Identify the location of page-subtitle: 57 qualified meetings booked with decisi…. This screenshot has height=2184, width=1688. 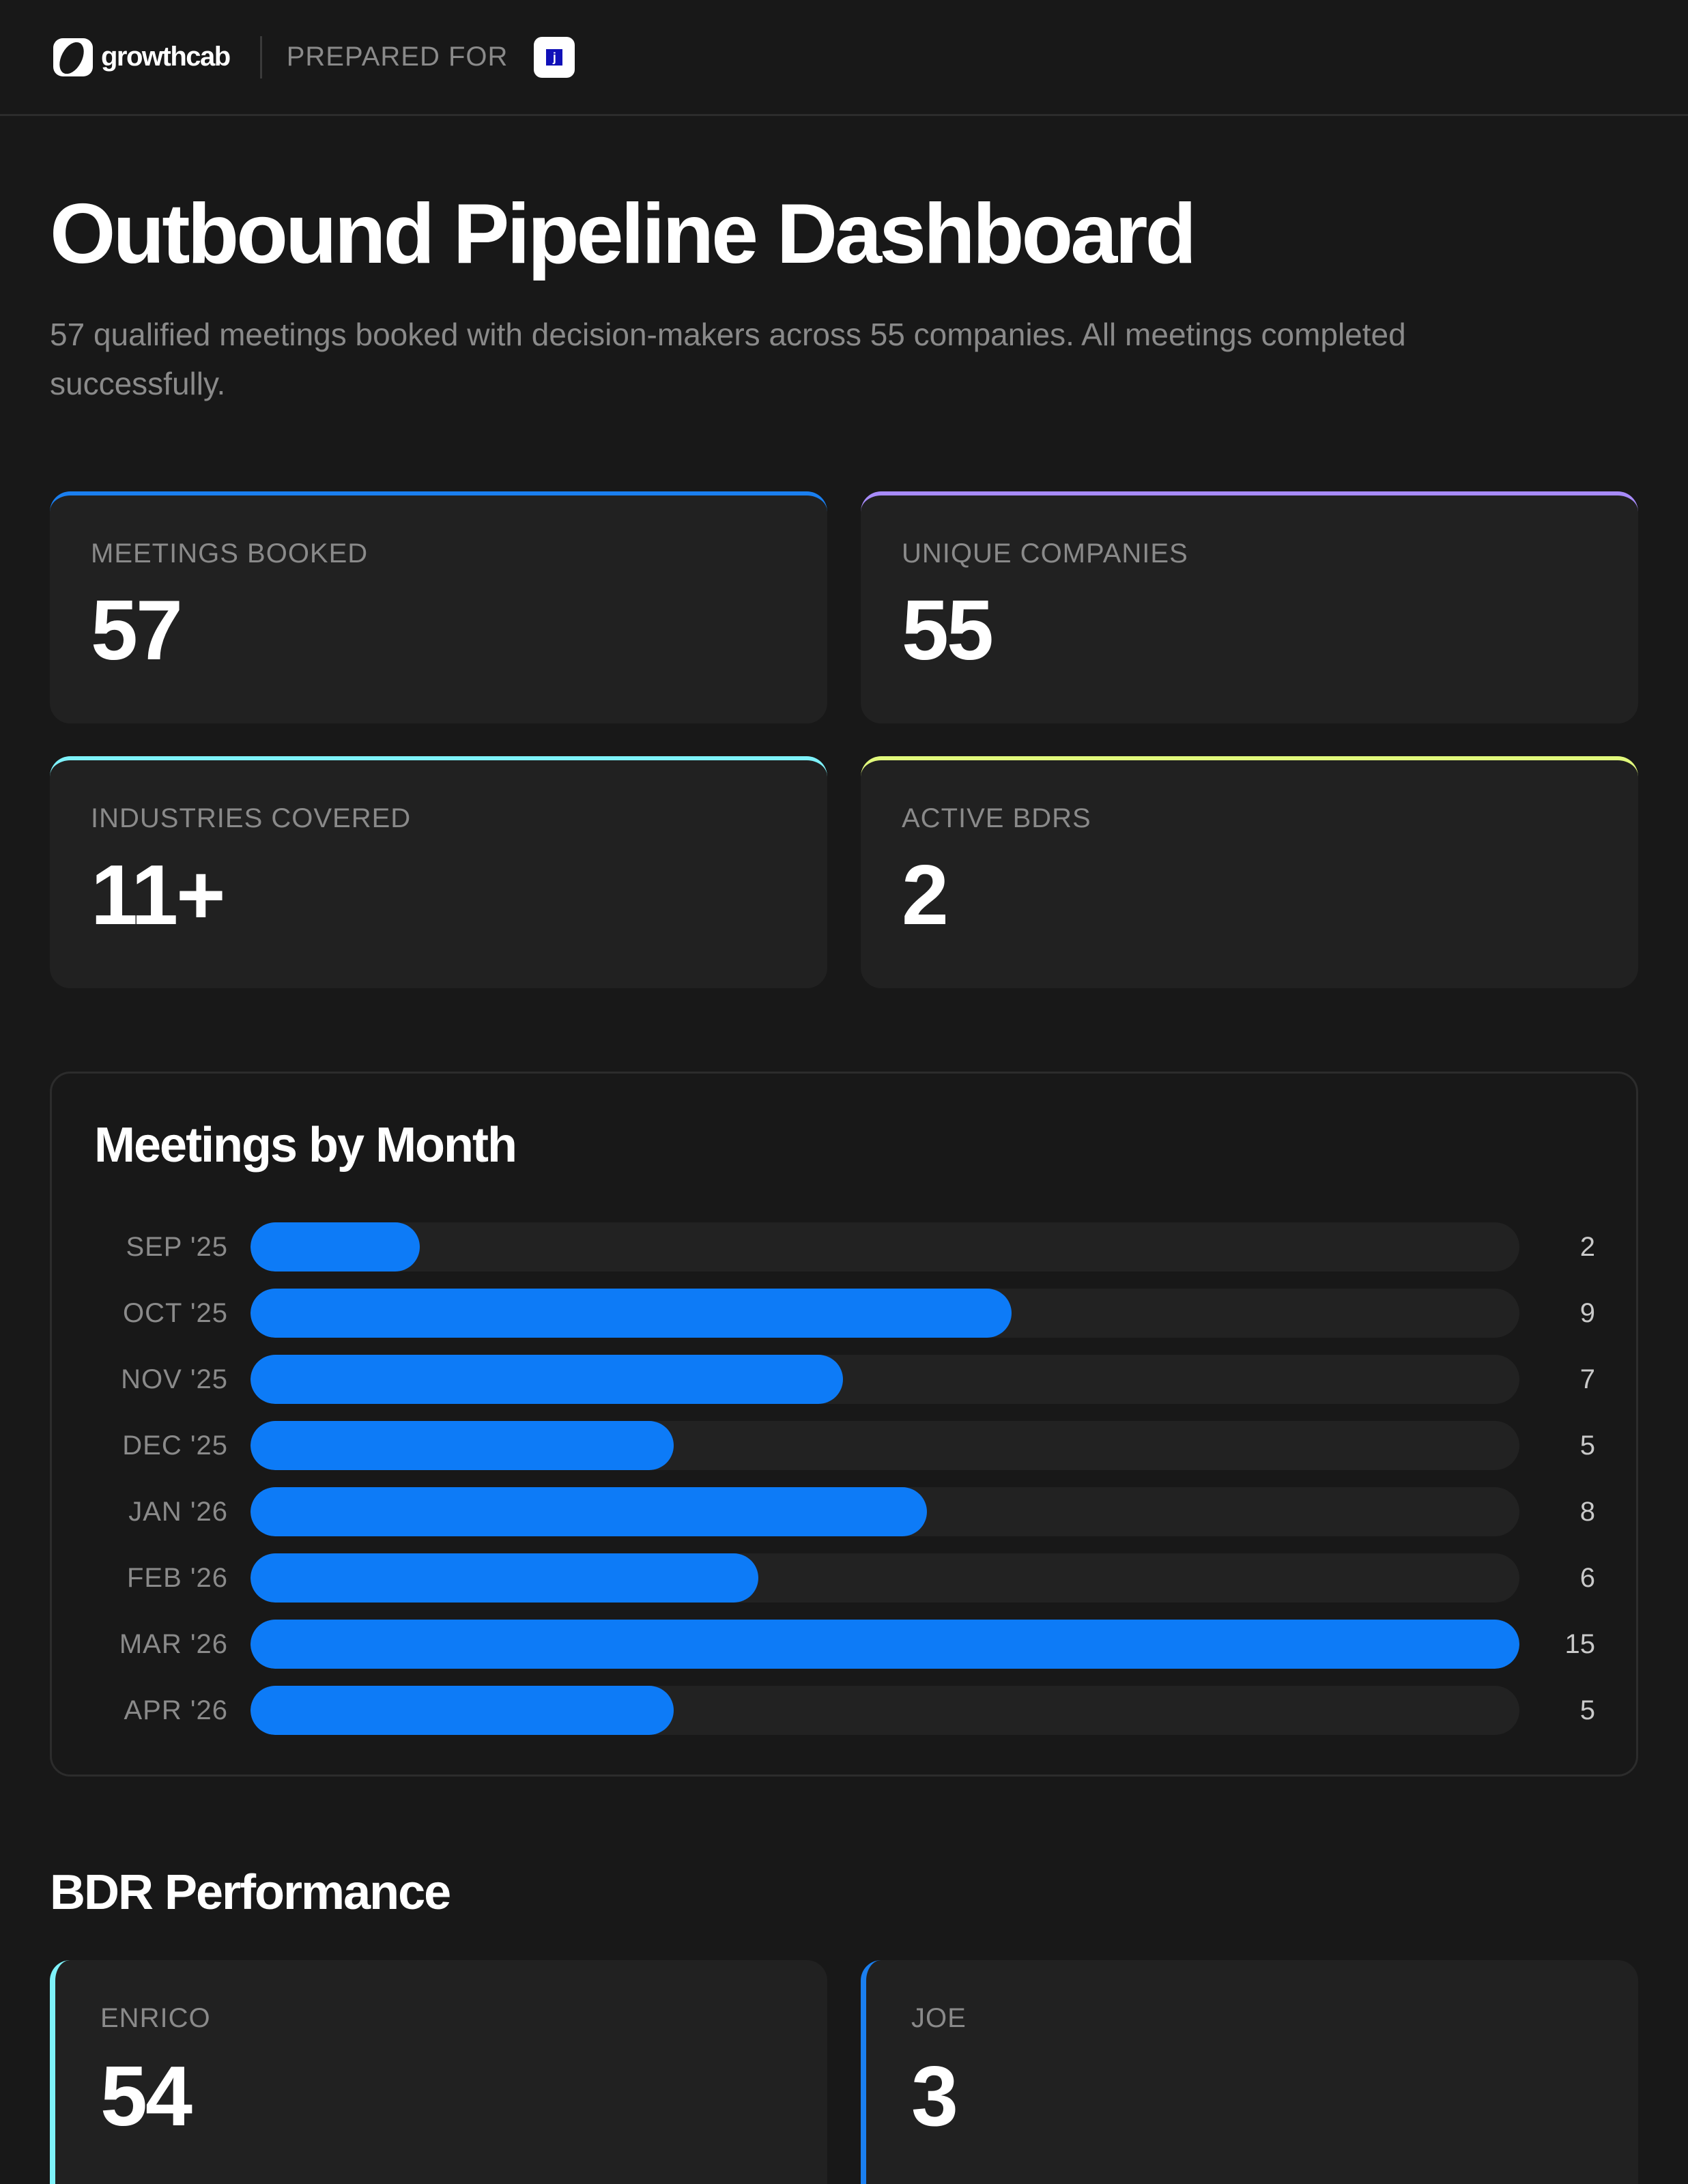
(728, 359).